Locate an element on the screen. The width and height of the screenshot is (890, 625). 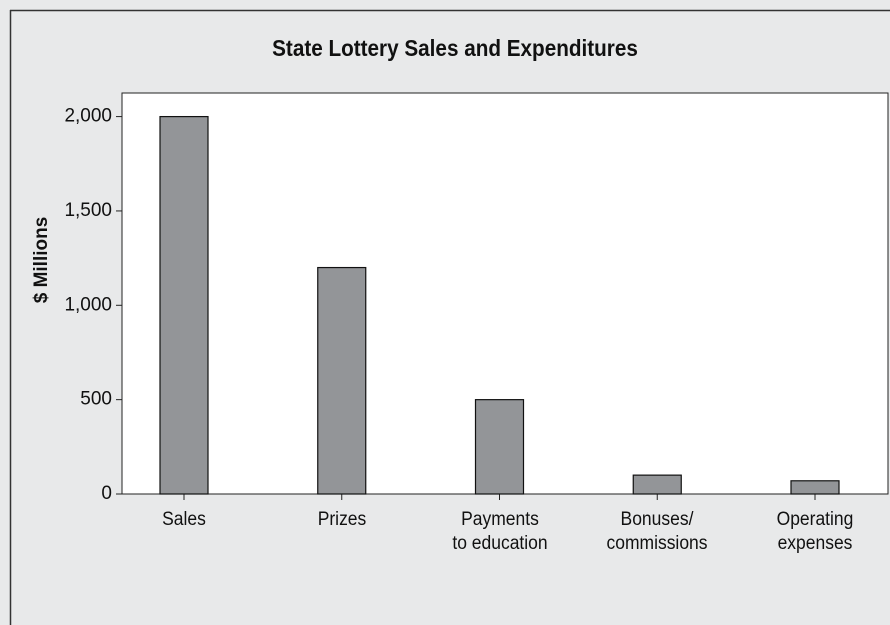
y-tick-label: 1,000 is located at coordinates (88, 304).